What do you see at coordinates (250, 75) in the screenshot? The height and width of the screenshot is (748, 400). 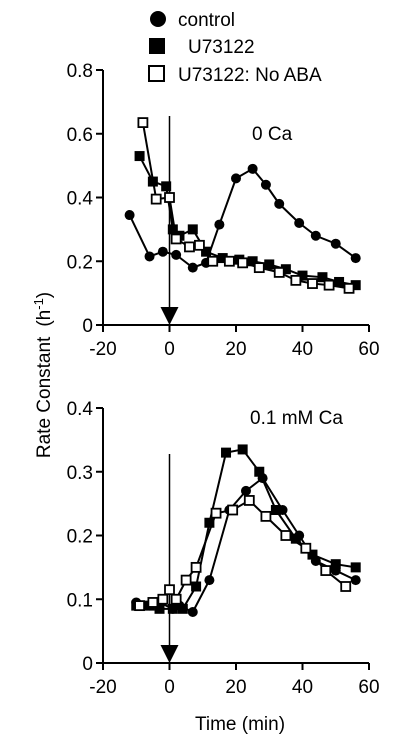 I see `legend-label-u73122-no-aba: U73122: No ABA` at bounding box center [250, 75].